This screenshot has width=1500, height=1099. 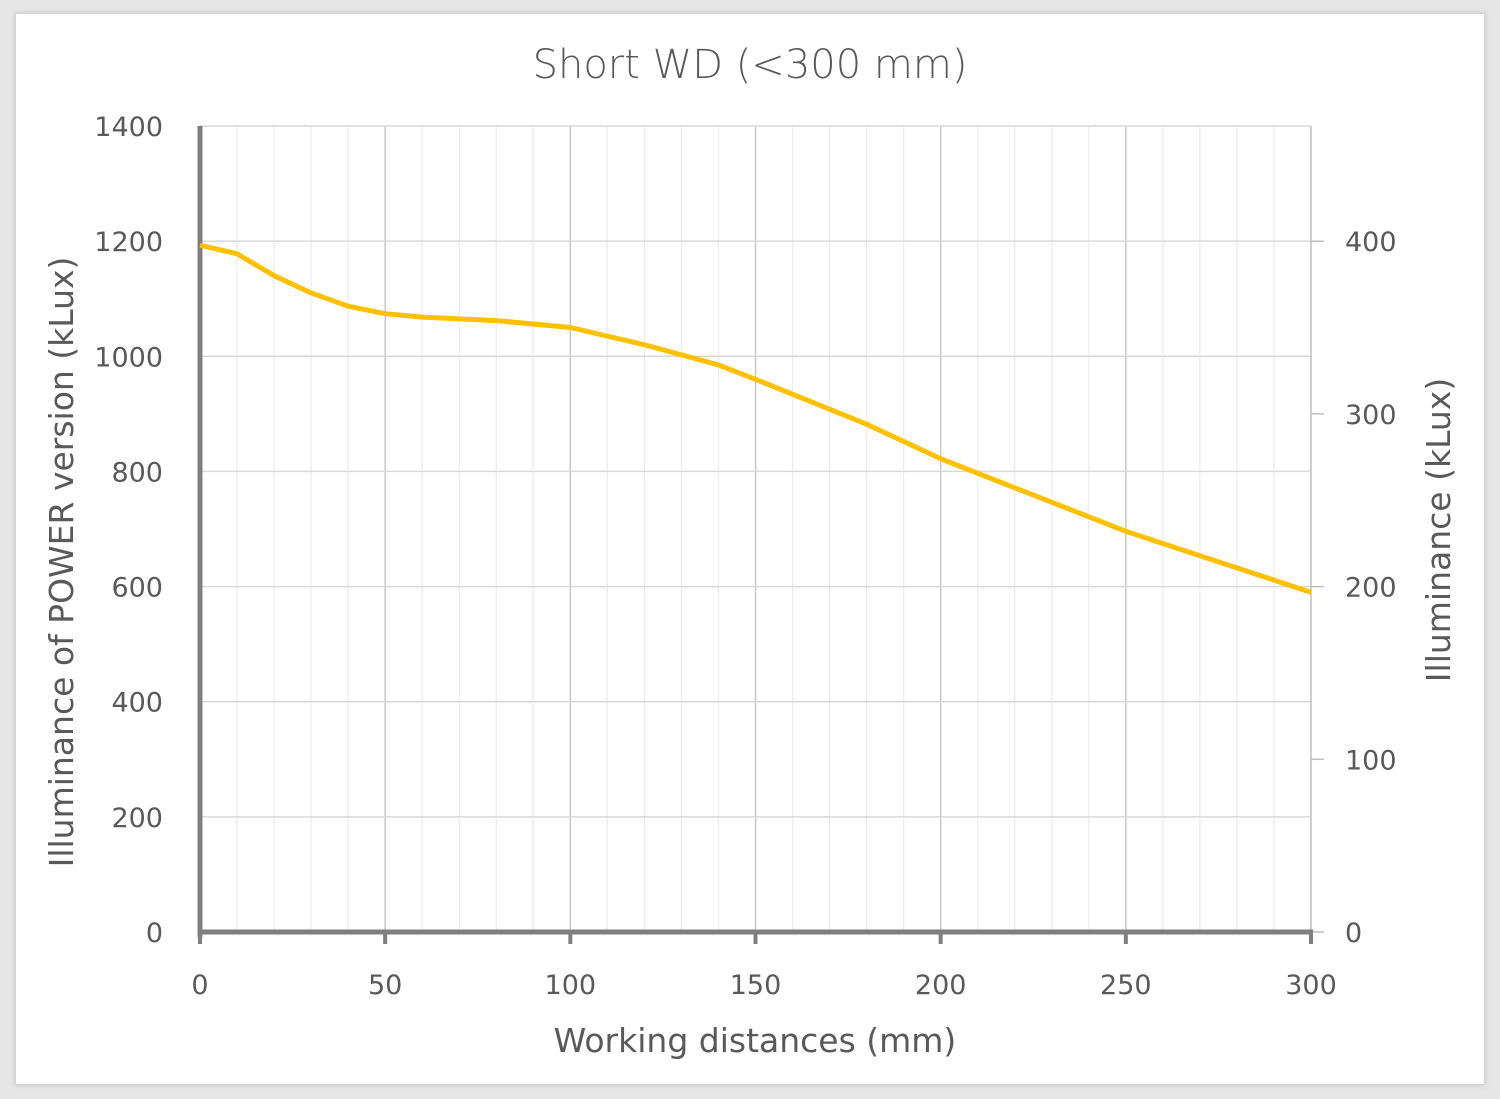 What do you see at coordinates (128, 242) in the screenshot?
I see `y-tick-label: 1200` at bounding box center [128, 242].